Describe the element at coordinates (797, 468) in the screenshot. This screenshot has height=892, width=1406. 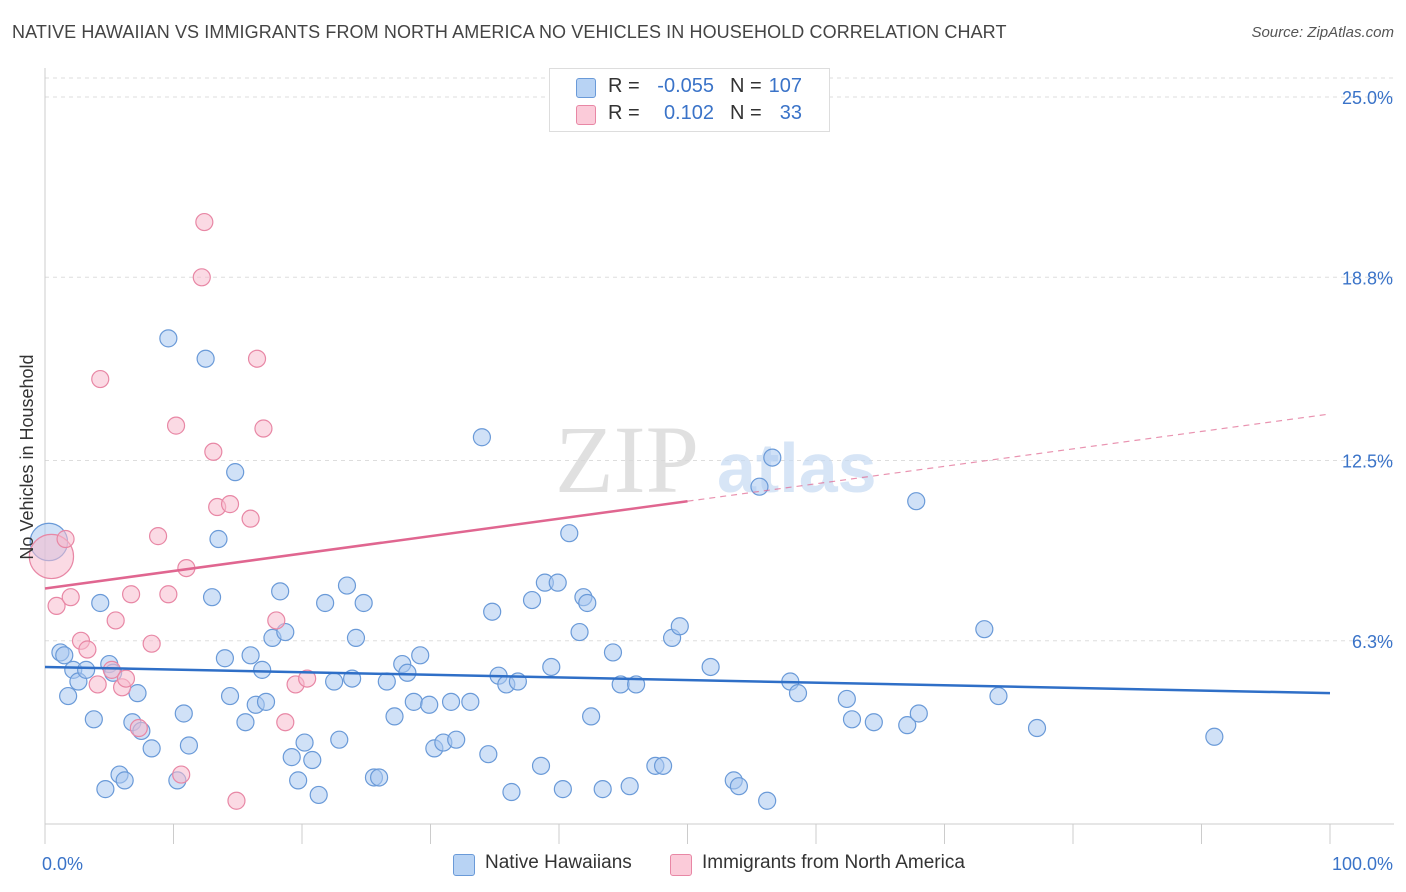
I see `watermark-atlas: atlas` at that location.